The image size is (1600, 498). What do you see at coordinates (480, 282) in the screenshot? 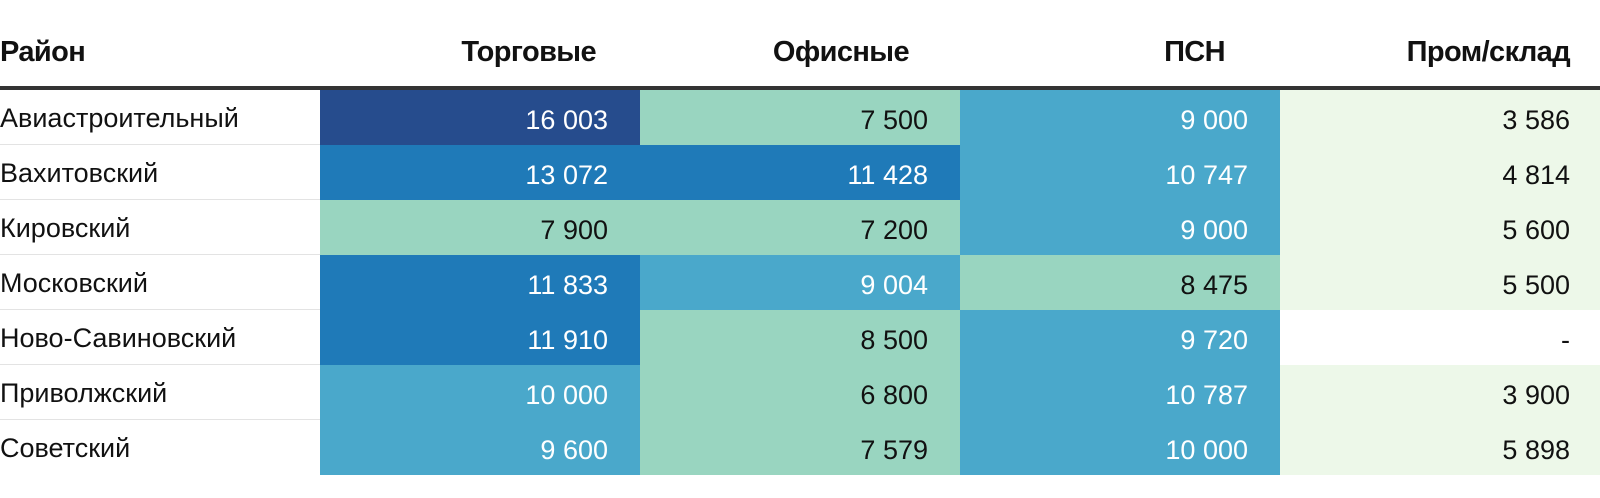
I see `heatmap-cell-retail: 11 833` at bounding box center [480, 282].